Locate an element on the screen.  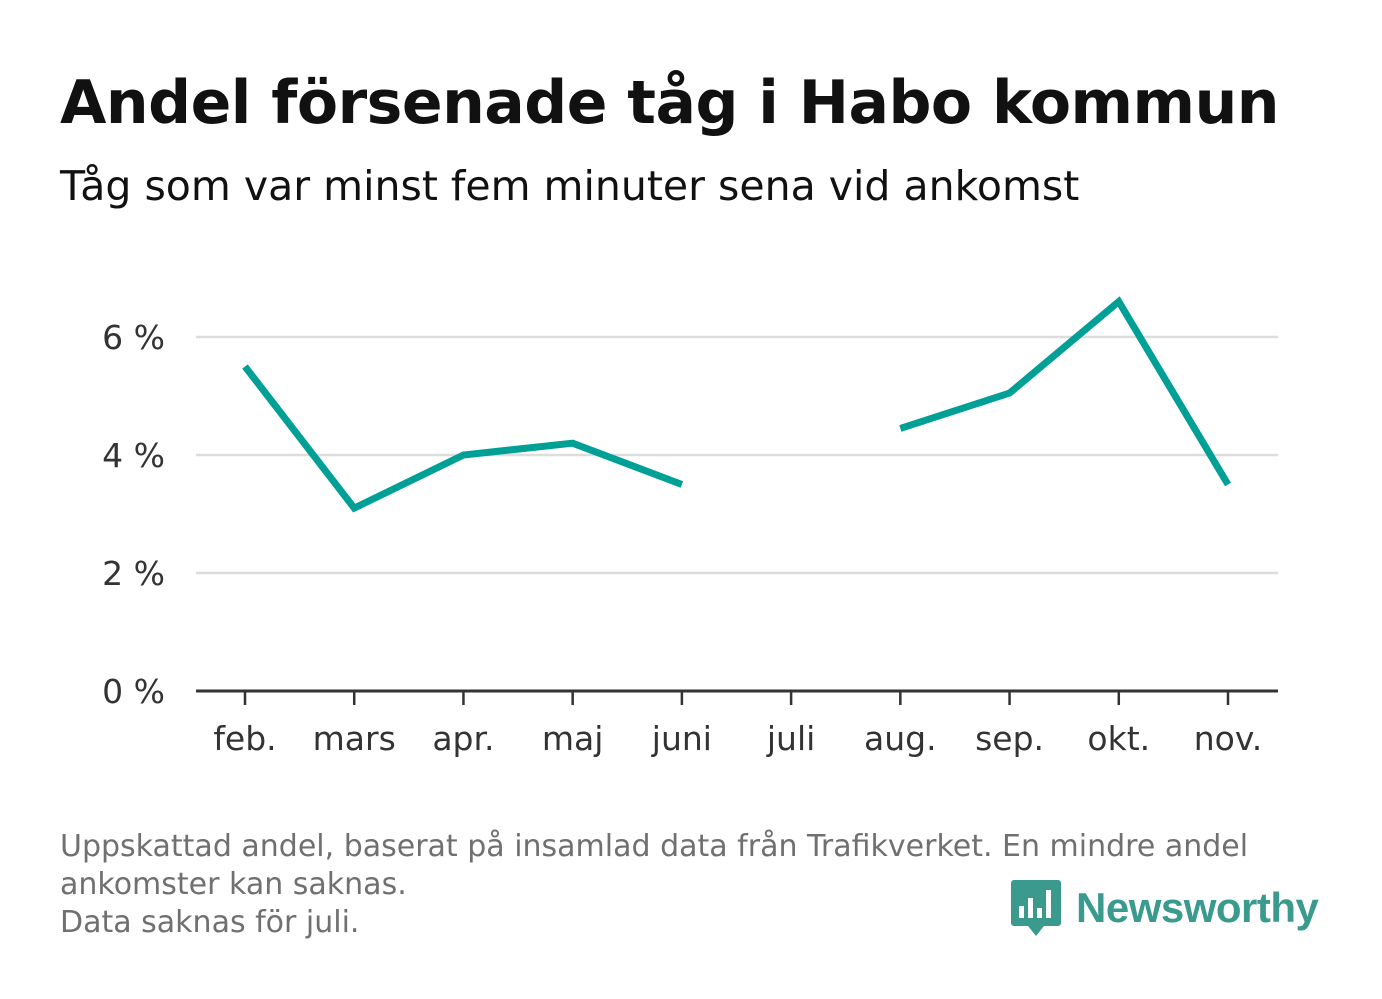
x-tick-label: aug. is located at coordinates (900, 738).